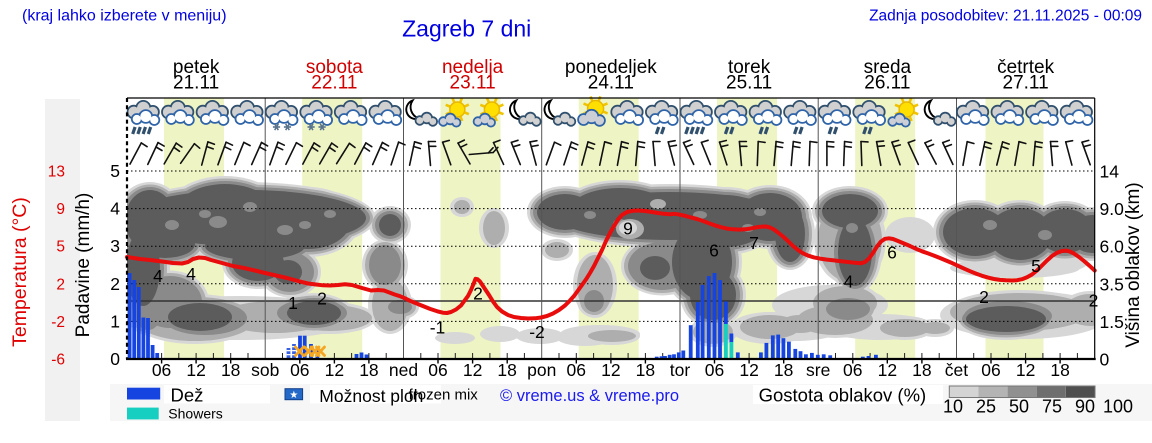 This screenshot has height=443, width=1152. I want to click on svg-text: sre, so click(818, 370).